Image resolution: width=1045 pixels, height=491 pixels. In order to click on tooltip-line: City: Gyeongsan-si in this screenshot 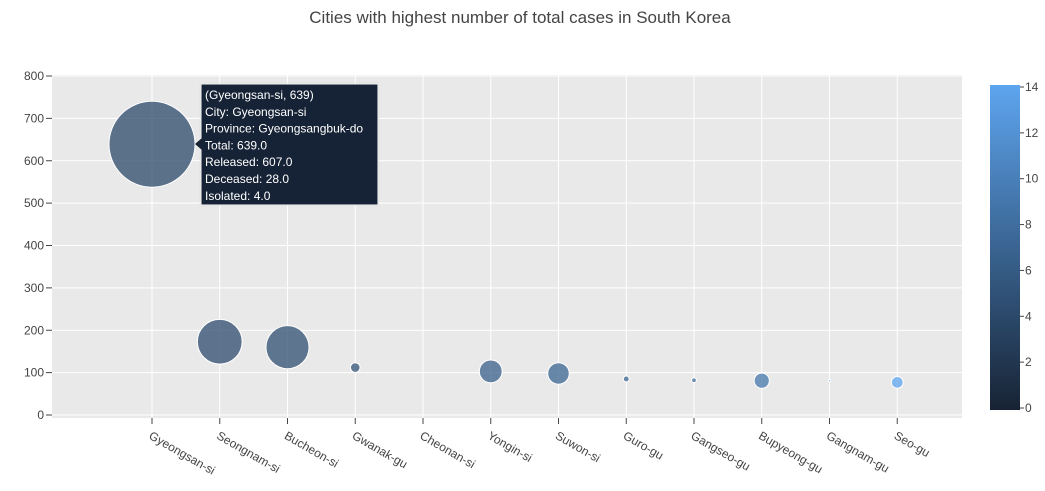, I will do `click(255, 112)`.